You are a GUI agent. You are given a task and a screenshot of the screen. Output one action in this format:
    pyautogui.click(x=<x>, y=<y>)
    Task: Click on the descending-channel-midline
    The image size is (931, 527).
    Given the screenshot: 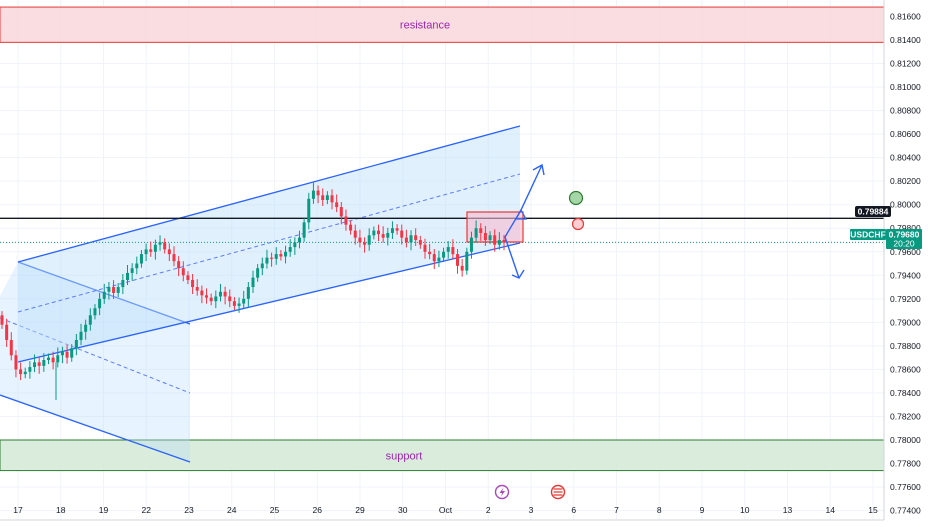 What is the action you would take?
    pyautogui.click(x=95, y=355)
    